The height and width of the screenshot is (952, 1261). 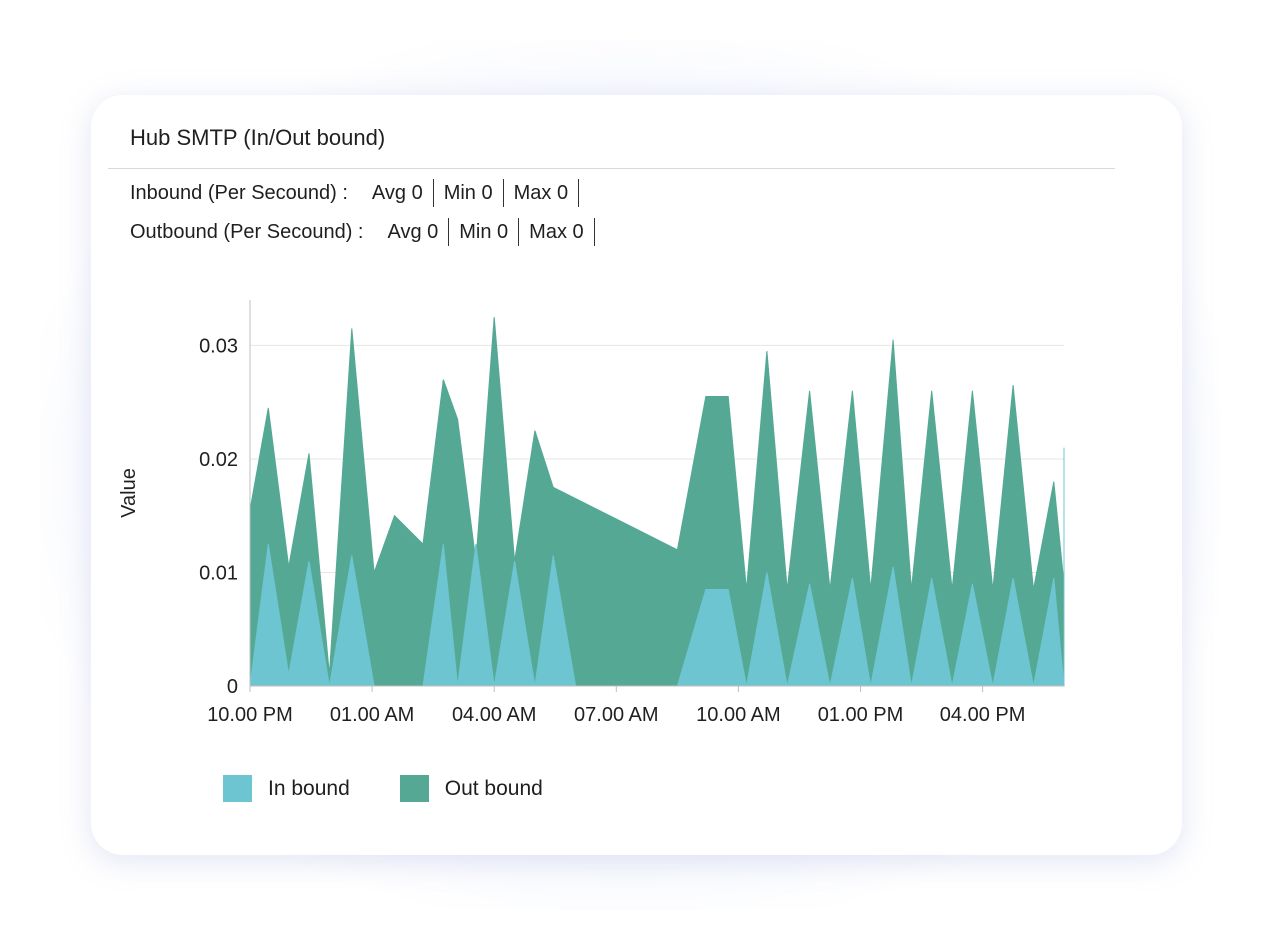 I want to click on x-tick-label-3: 07.00 AM, so click(x=616, y=715).